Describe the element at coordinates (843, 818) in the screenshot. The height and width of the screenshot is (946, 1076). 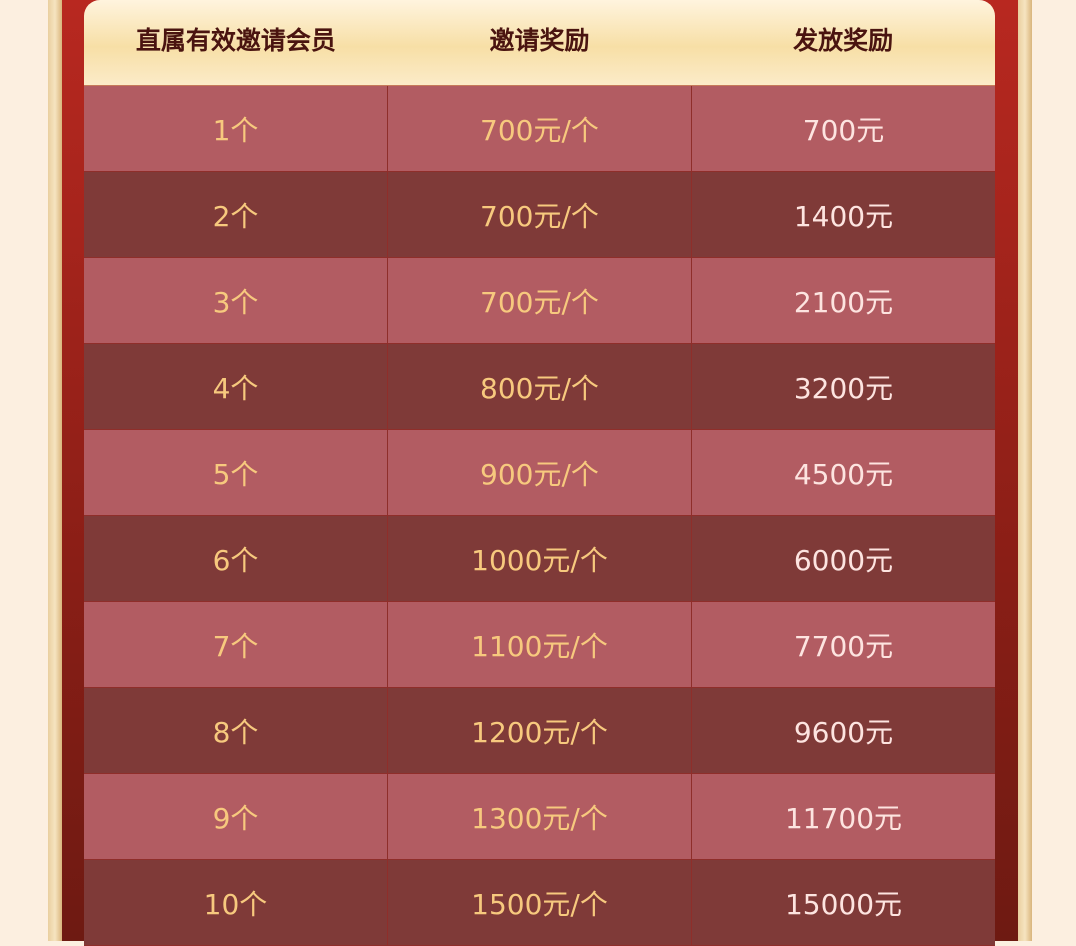
I see `cell-payout: 11700元` at that location.